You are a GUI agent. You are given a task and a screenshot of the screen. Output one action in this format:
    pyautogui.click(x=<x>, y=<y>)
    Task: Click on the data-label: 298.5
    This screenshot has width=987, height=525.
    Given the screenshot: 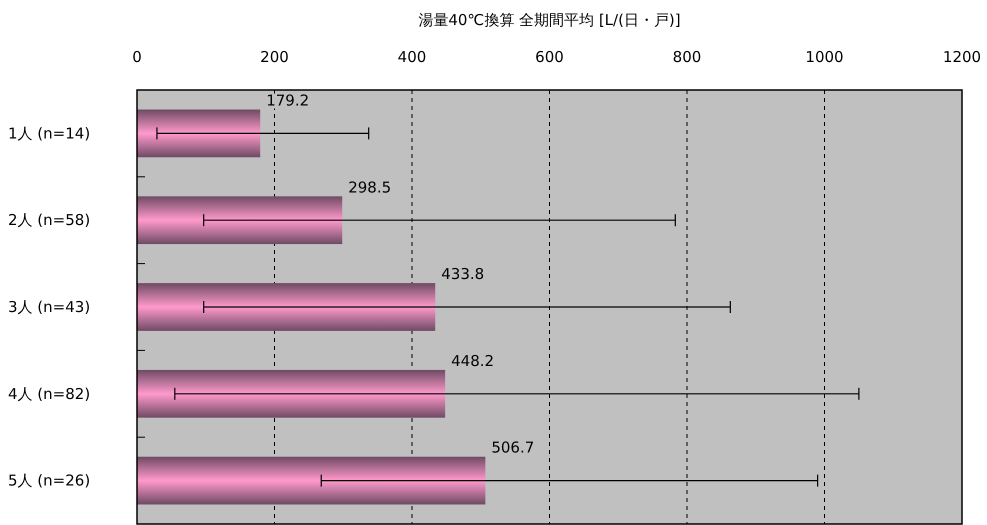 What is the action you would take?
    pyautogui.click(x=370, y=187)
    